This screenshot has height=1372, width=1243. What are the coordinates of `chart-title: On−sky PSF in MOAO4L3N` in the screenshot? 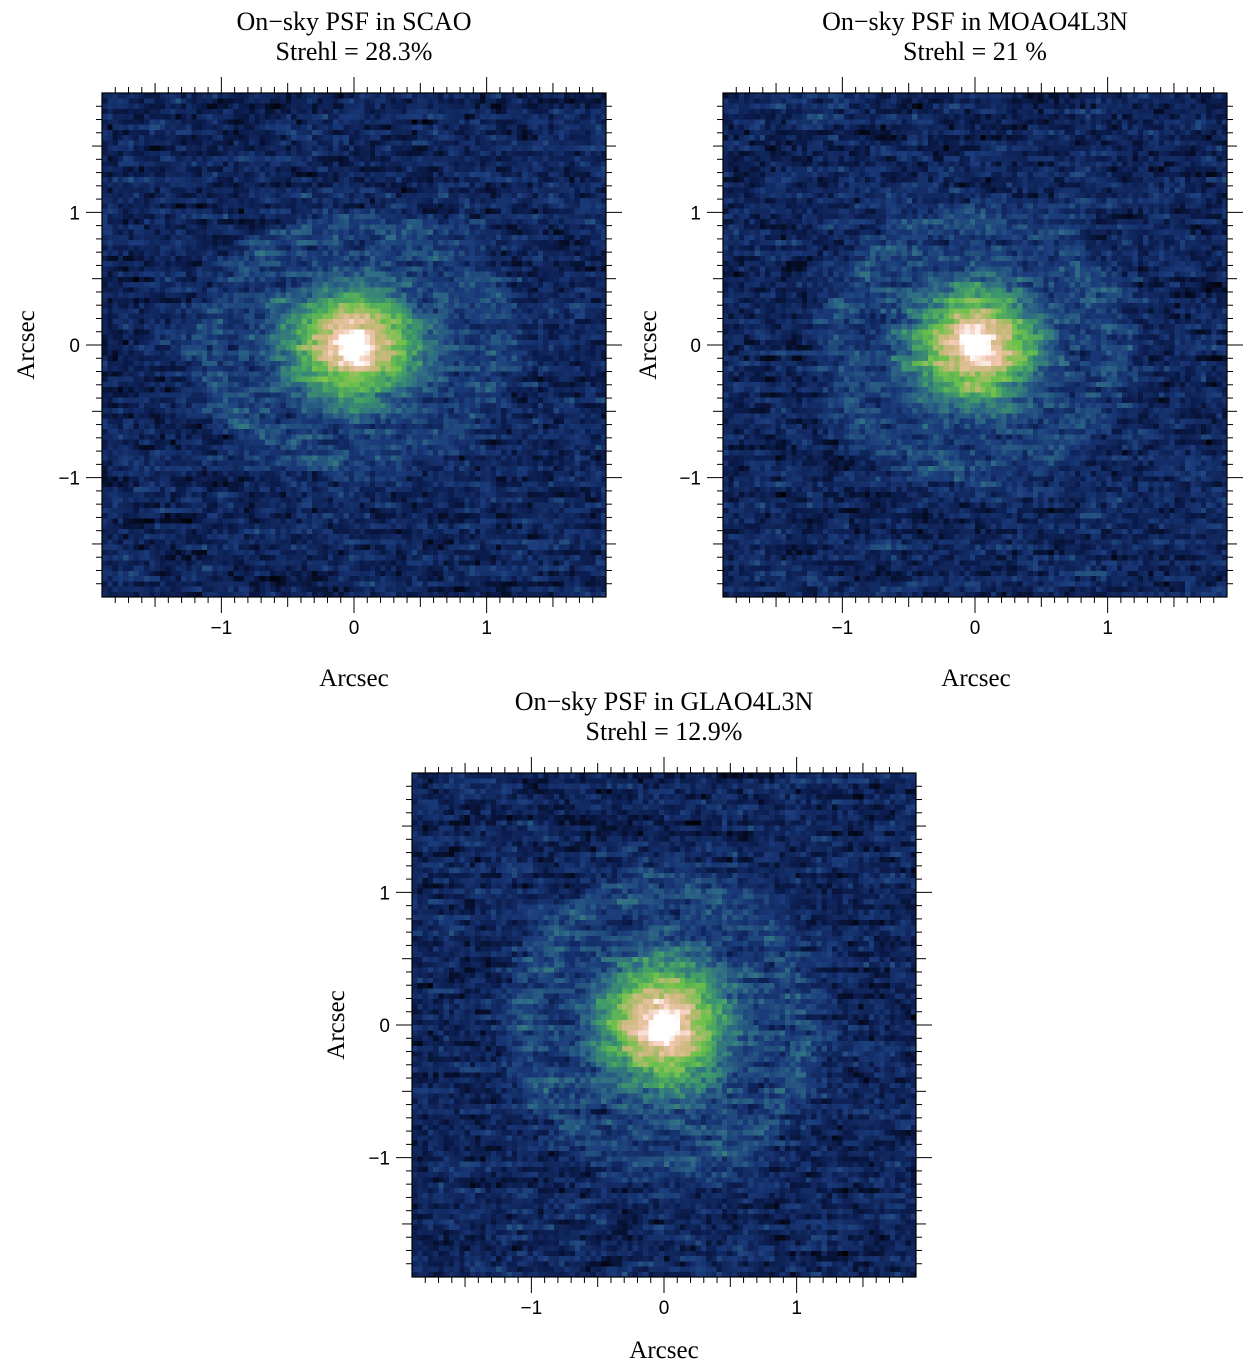 It's located at (975, 21).